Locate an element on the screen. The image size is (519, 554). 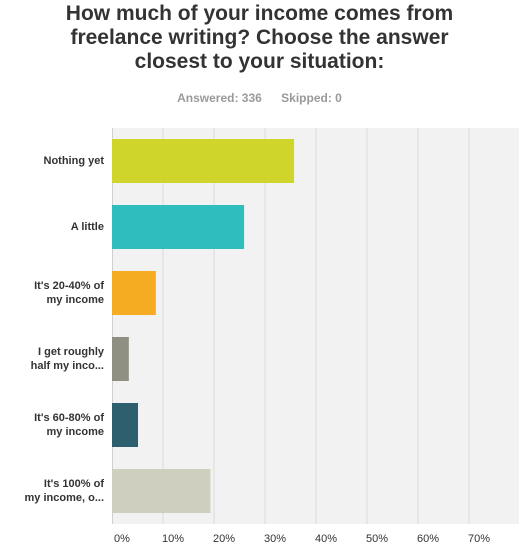
response-stats: Answered: 336 Skipped: 0 is located at coordinates (259, 98).